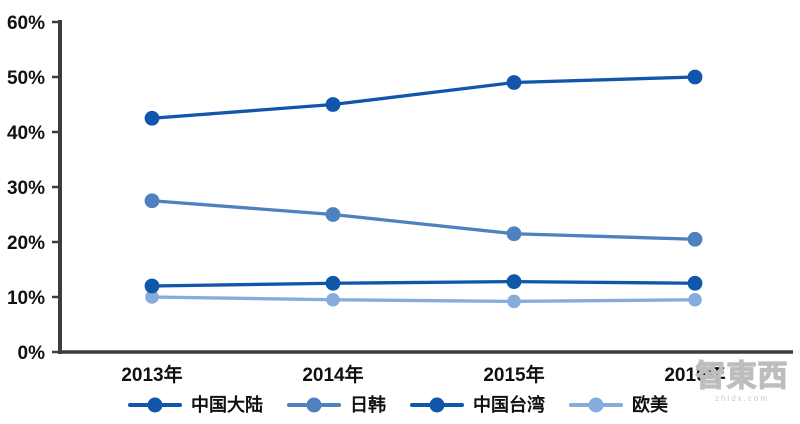  Describe the element at coordinates (332, 374) in the screenshot. I see `x-axis-category-label: 2014年` at that location.